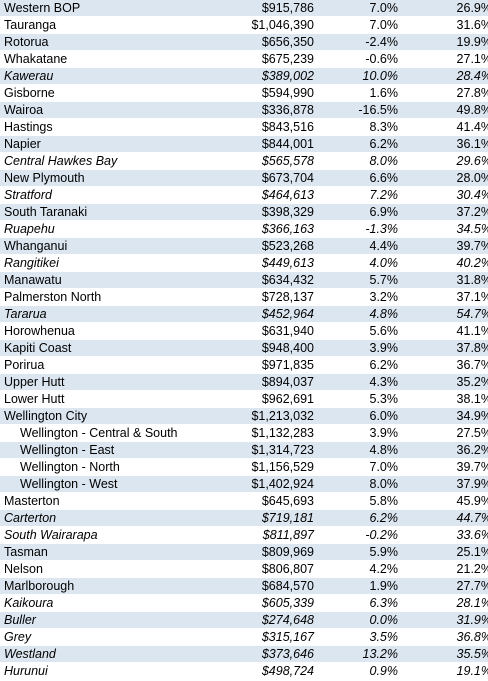 The width and height of the screenshot is (488, 681). I want to click on share-cell: 31.9%, so click(445, 620).